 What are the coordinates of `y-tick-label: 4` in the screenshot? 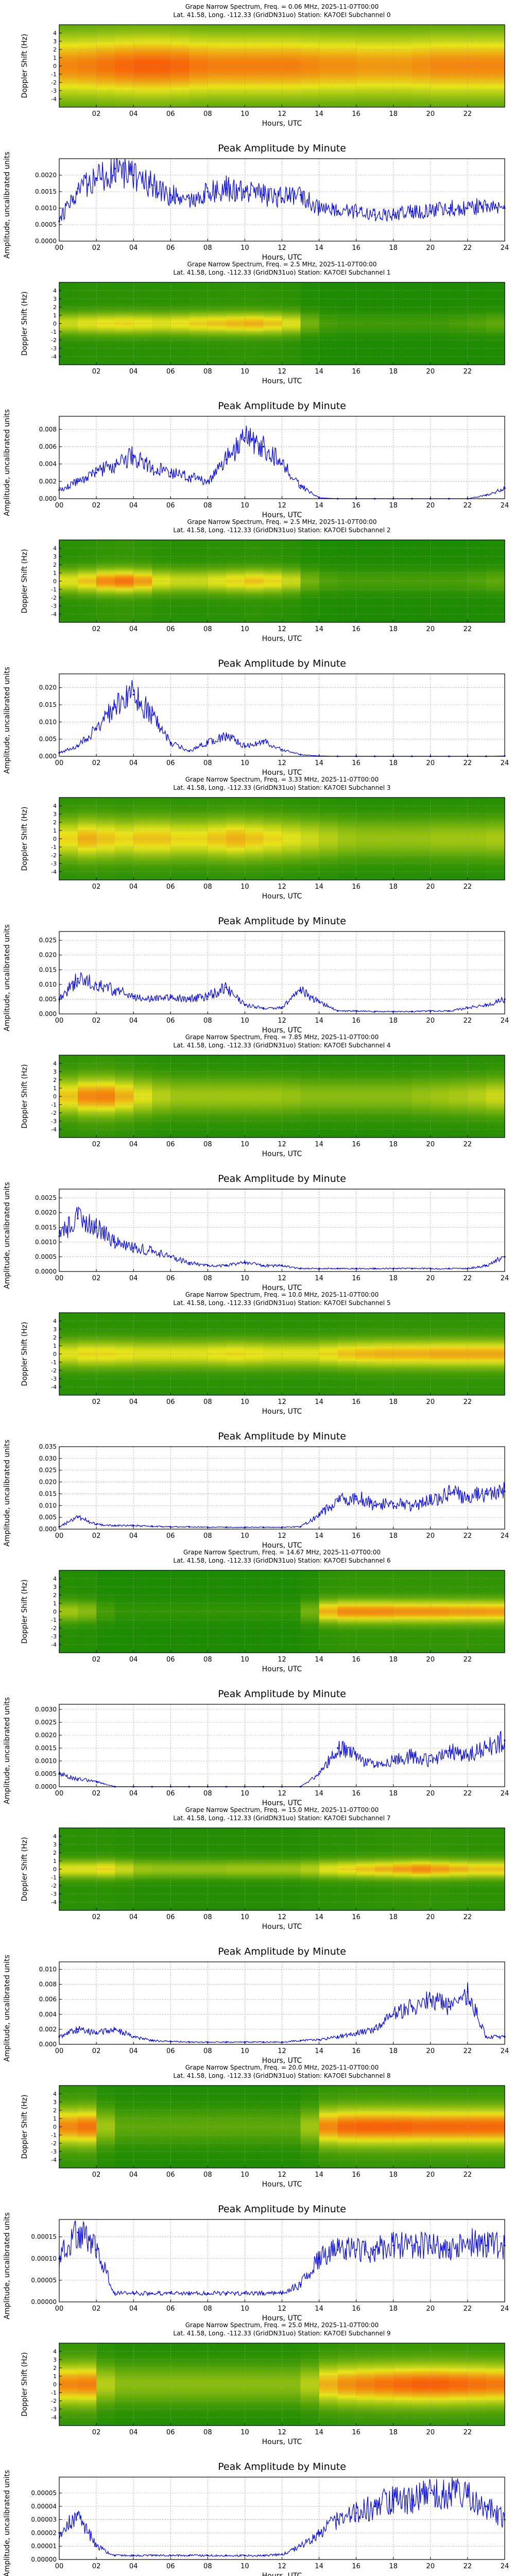 It's located at (55, 1063).